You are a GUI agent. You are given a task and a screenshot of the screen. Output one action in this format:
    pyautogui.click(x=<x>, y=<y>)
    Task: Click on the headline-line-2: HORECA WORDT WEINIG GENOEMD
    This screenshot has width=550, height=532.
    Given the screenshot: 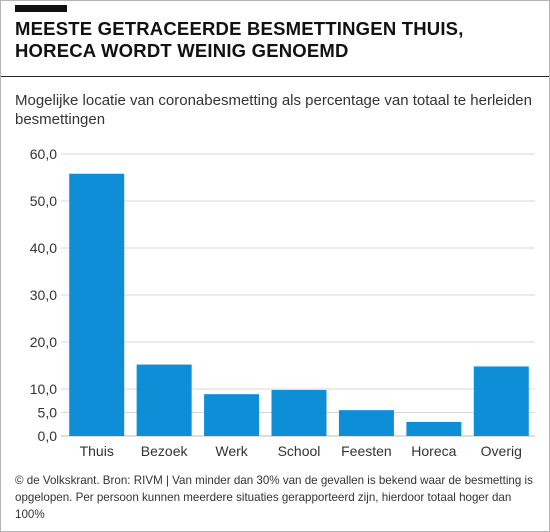 What is the action you would take?
    pyautogui.click(x=182, y=50)
    